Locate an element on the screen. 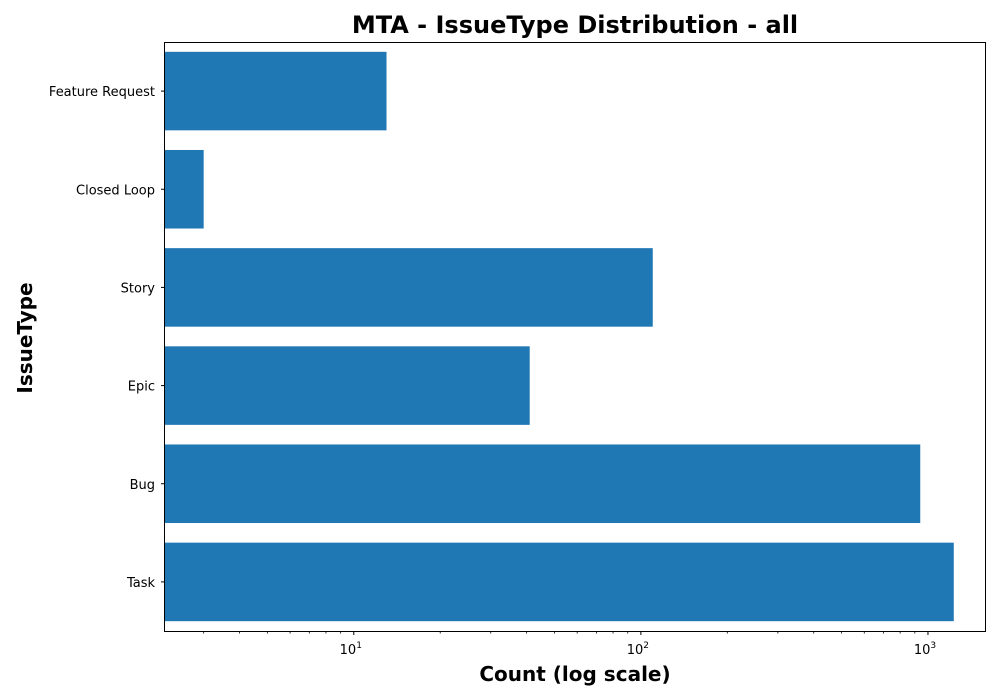 Image resolution: width=1000 pixels, height=700 pixels. x-tick-label: 10¹ is located at coordinates (351, 649).